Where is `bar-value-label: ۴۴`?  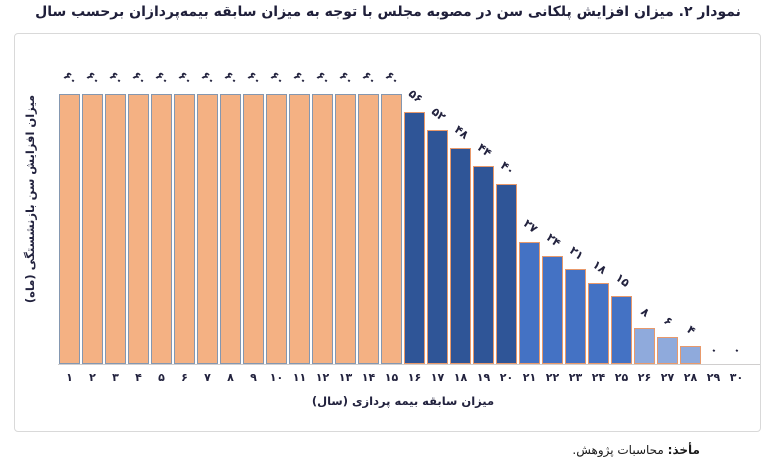 bar-value-label: ۴۴ is located at coordinates (484, 150).